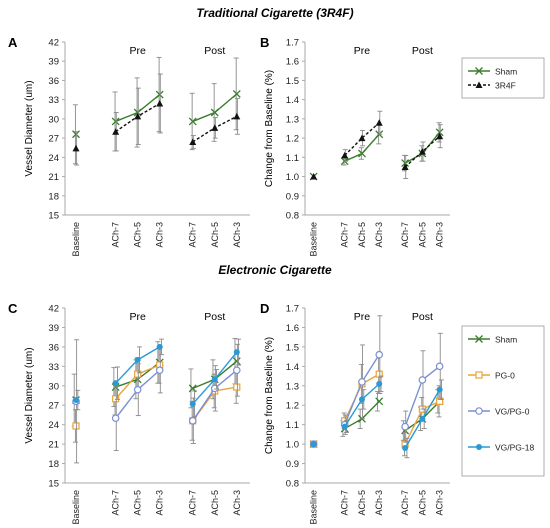 This screenshot has width=550, height=528. Describe the element at coordinates (314, 239) in the screenshot. I see `x-tick-label-b: Baseline` at that location.